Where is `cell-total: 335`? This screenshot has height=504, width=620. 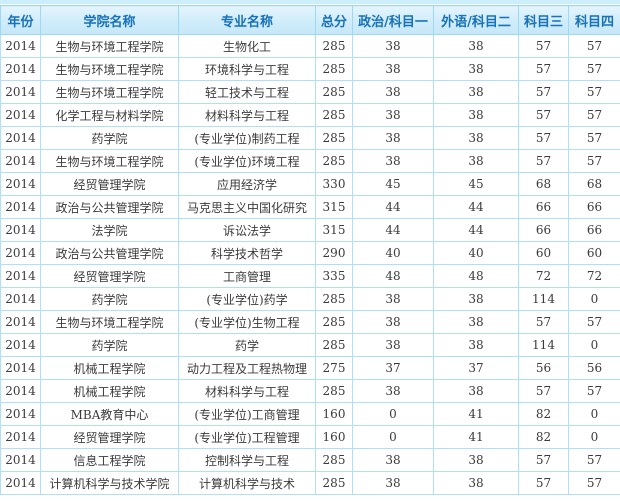 cell-total: 335 is located at coordinates (334, 276).